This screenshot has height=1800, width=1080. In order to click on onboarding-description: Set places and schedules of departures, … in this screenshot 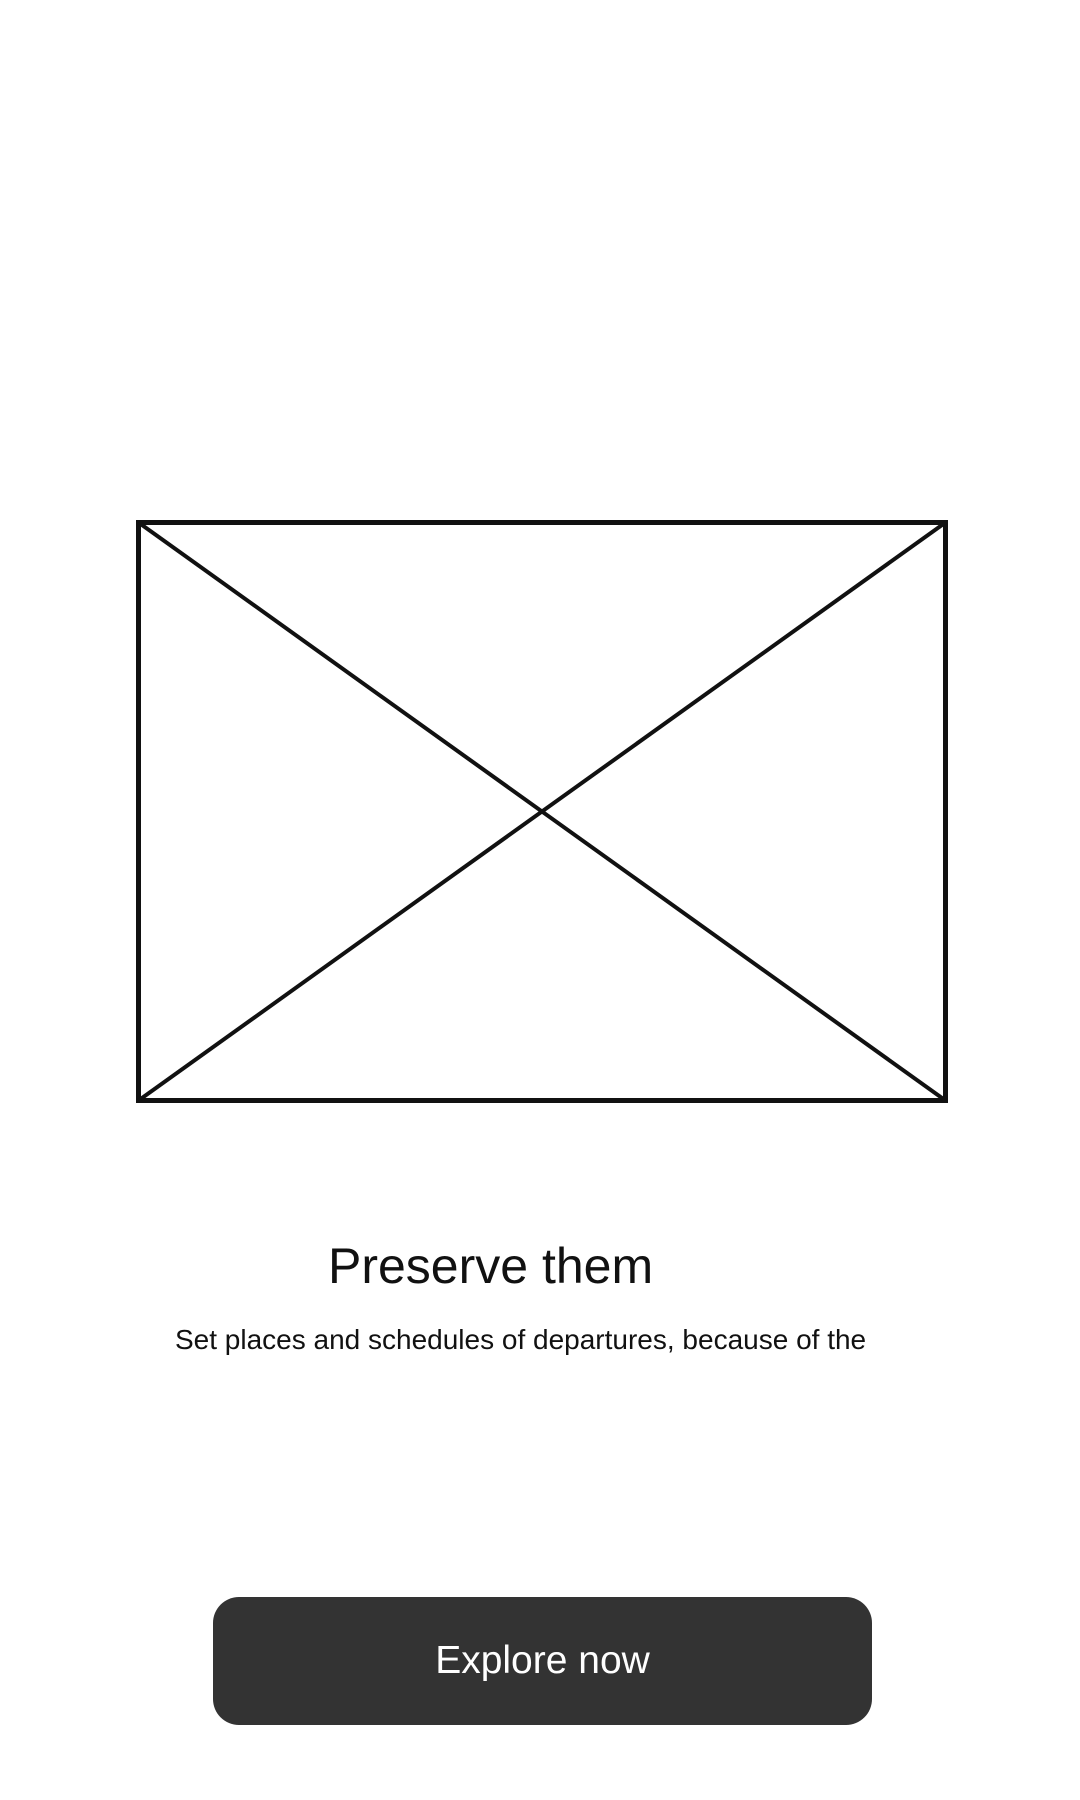, I will do `click(521, 1339)`.